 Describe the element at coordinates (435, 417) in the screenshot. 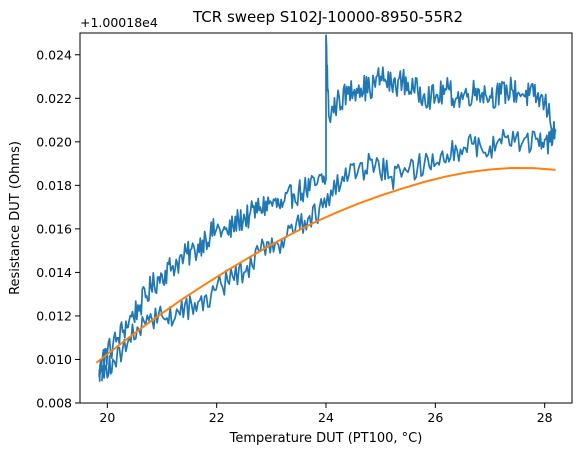

I see `x-tick-label: 26` at that location.